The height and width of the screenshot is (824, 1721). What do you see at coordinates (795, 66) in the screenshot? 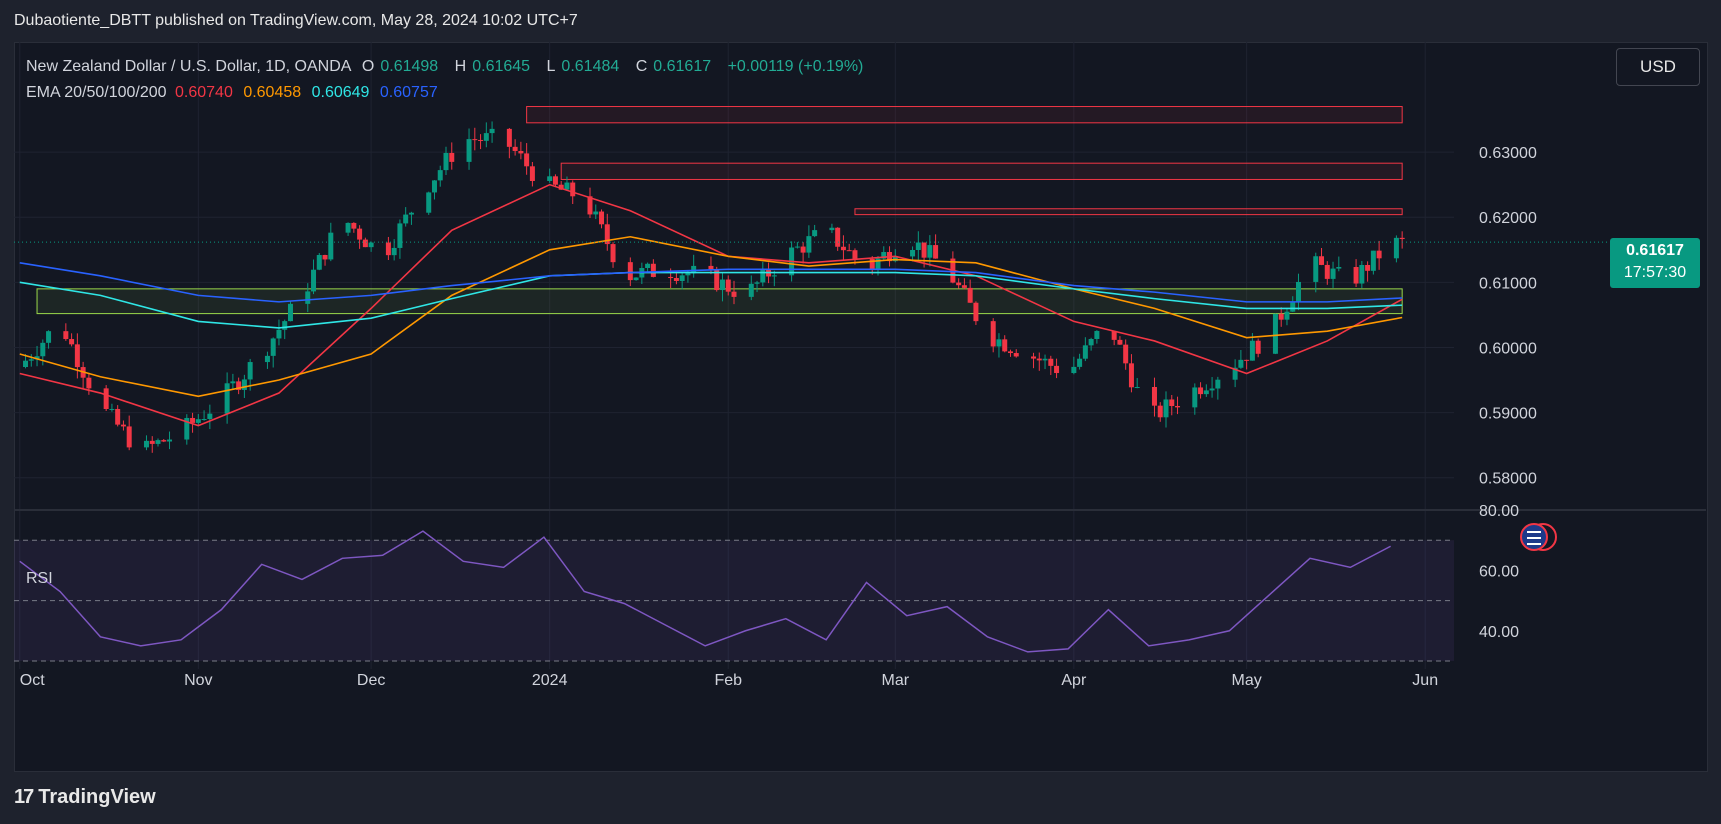
I see `change-value: +0.00119 (+0.19%)` at bounding box center [795, 66].